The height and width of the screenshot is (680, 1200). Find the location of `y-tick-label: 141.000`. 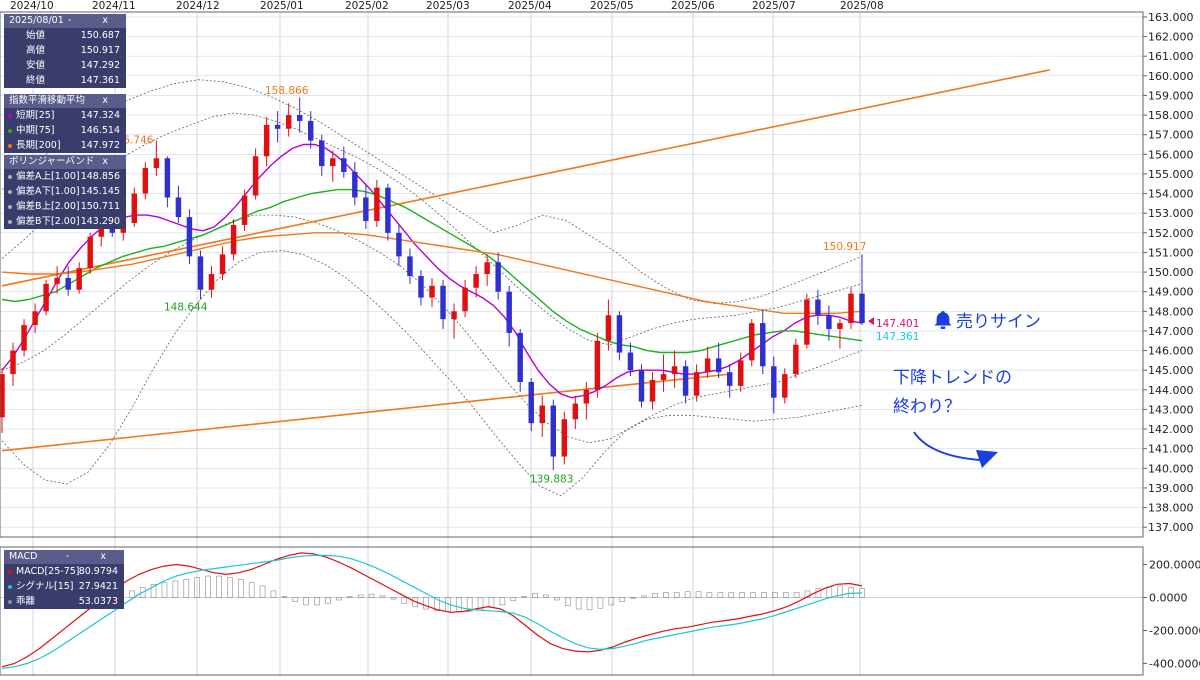

y-tick-label: 141.000 is located at coordinates (1171, 449).